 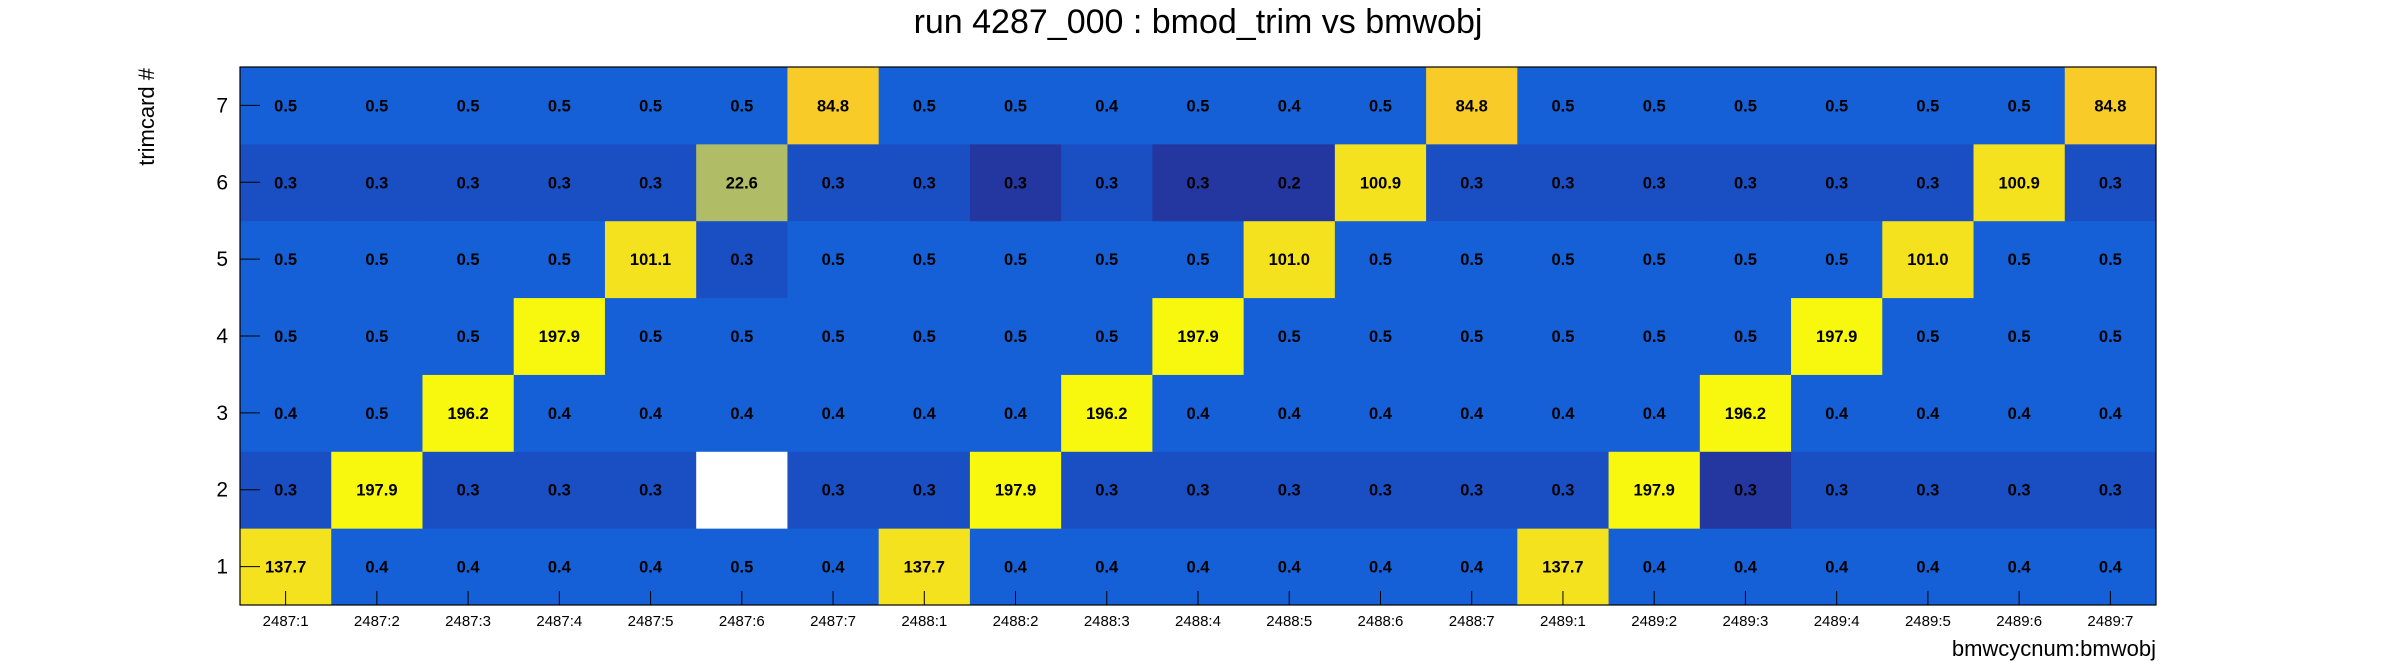 I want to click on cell-value-label: 84.8, so click(x=833, y=106).